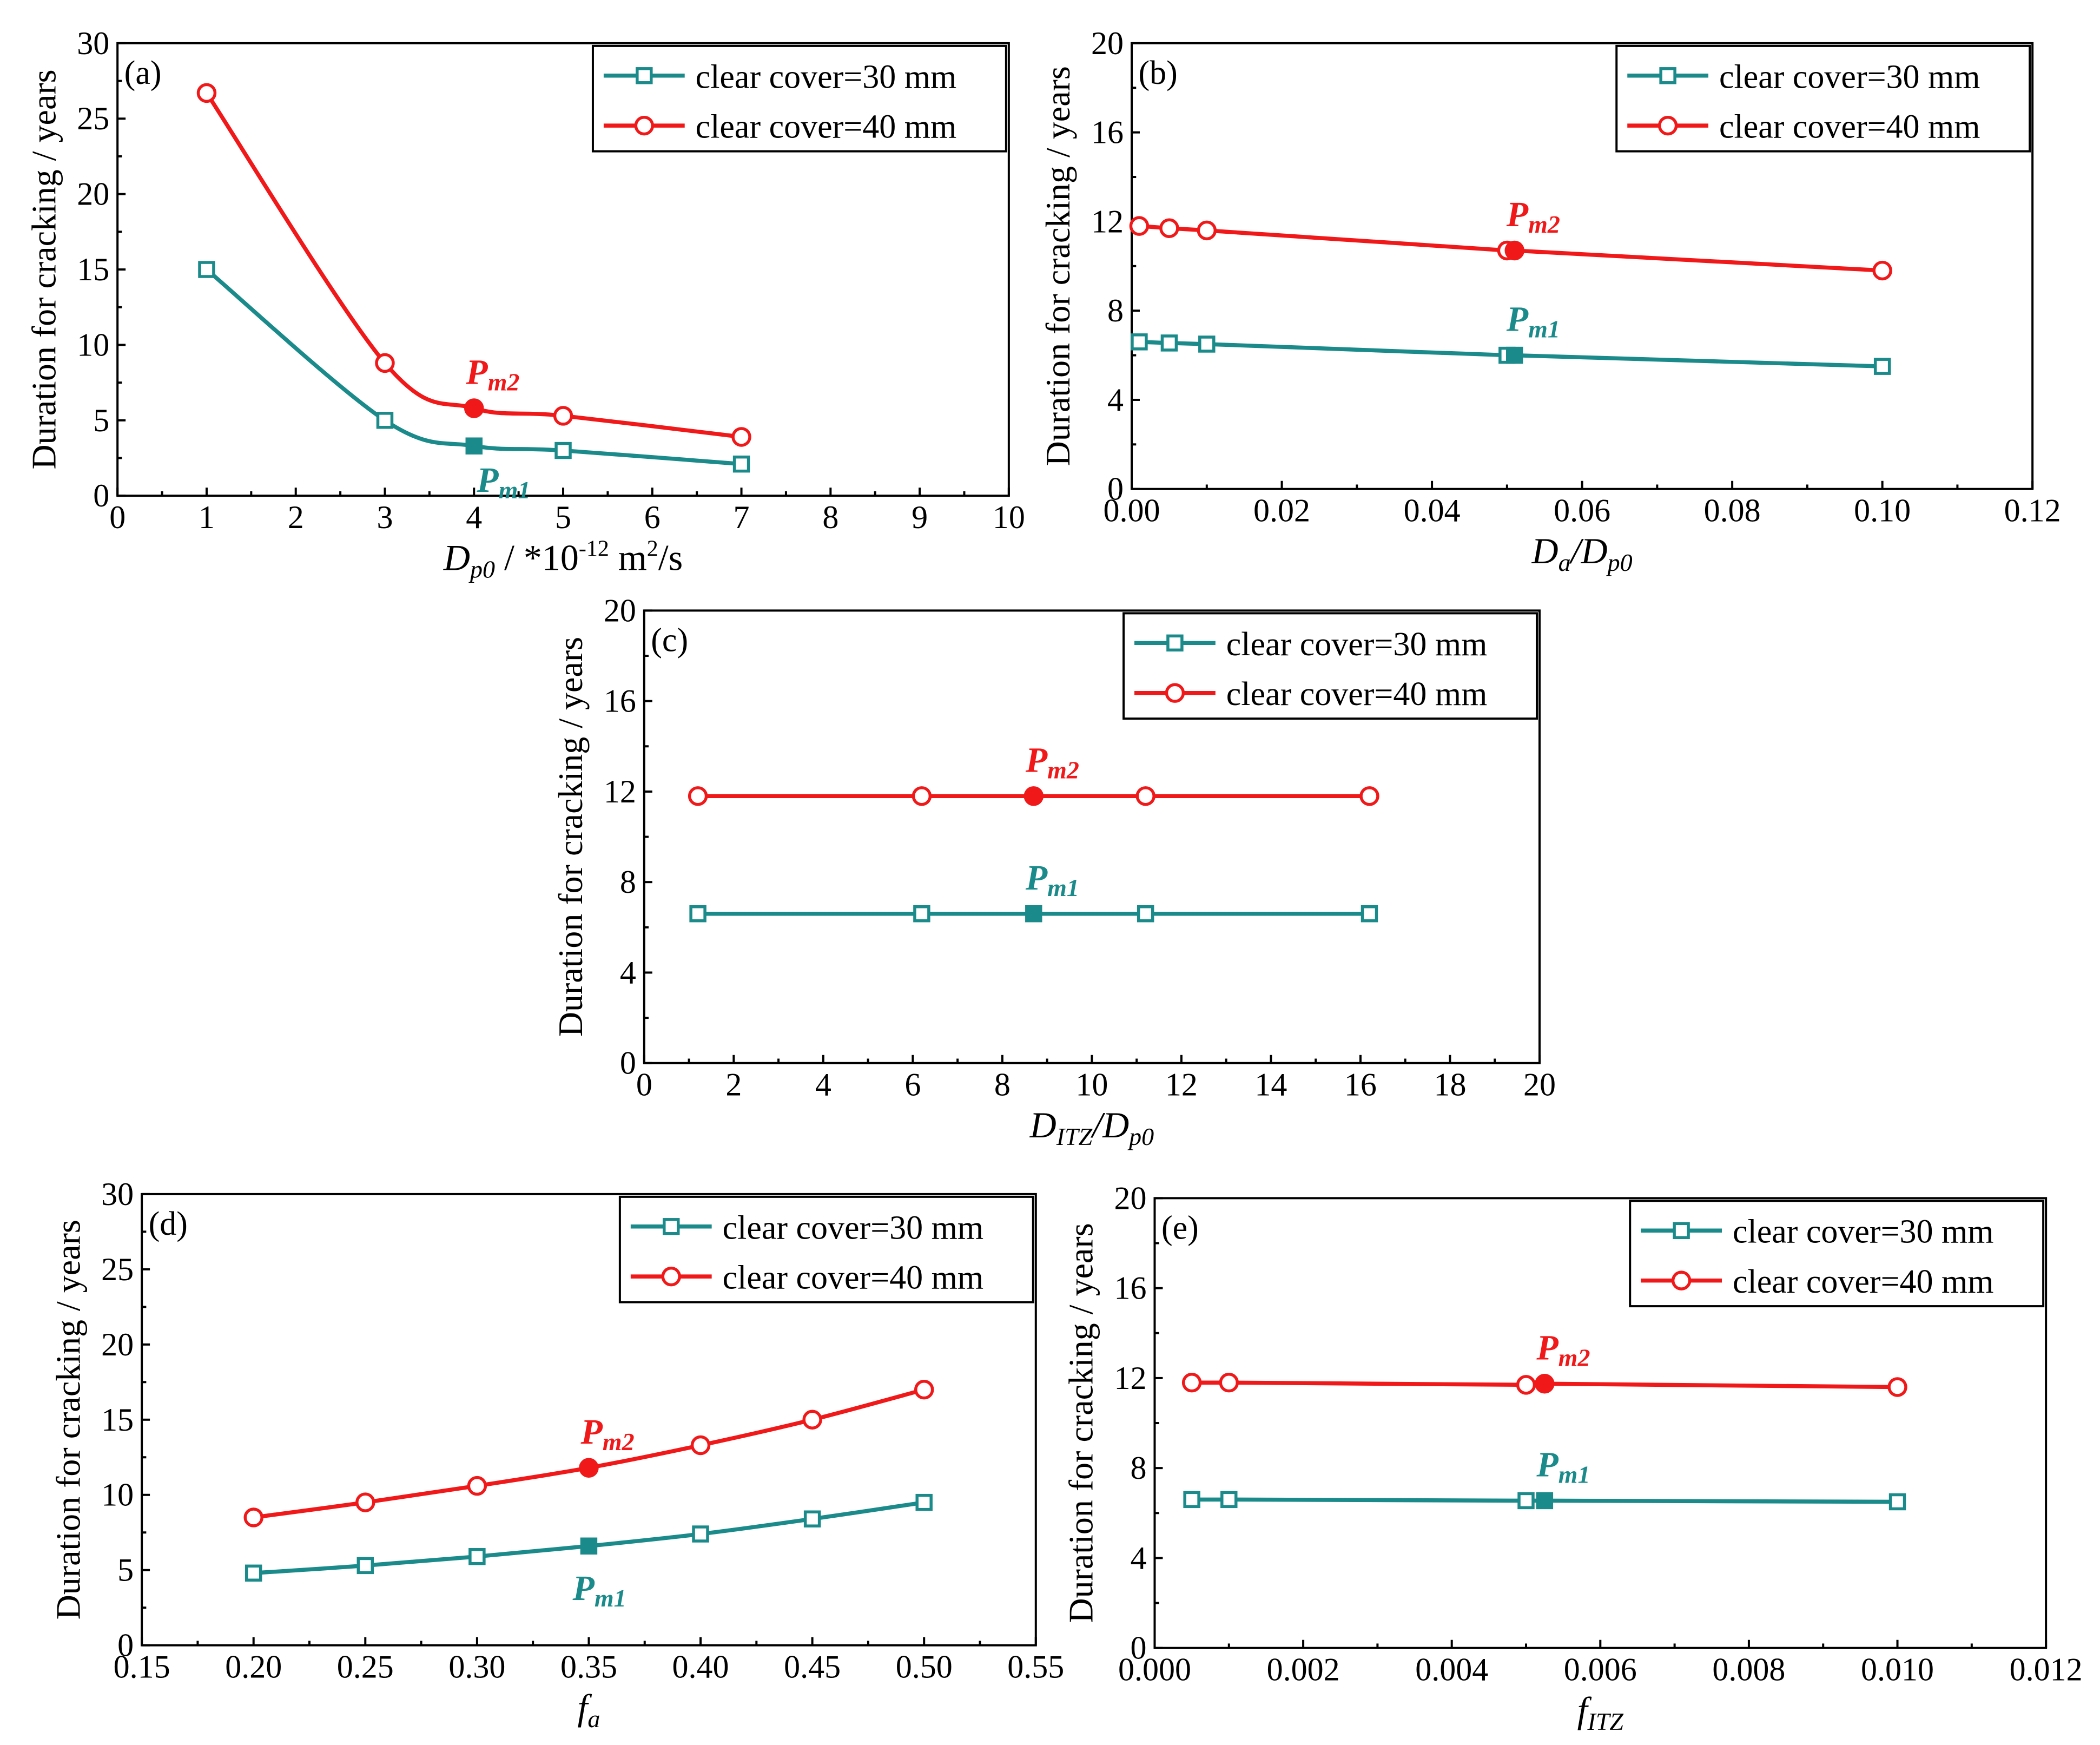 The width and height of the screenshot is (2100, 1745). I want to click on x-tick-label: 0.02, so click(1281, 511).